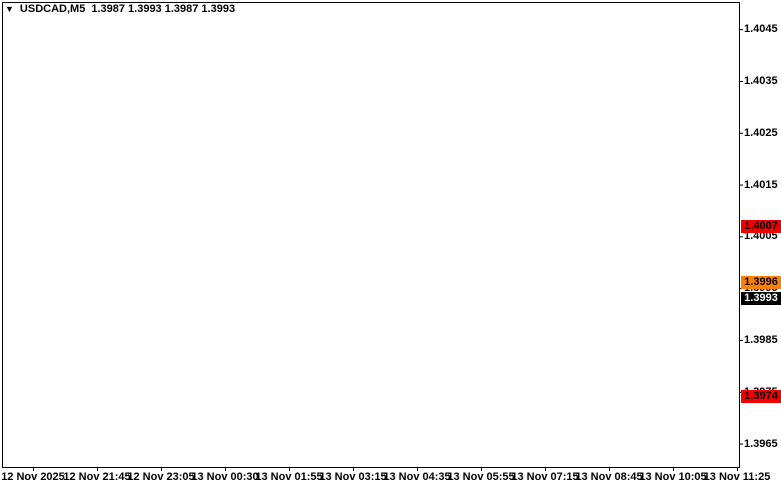  Describe the element at coordinates (225, 477) in the screenshot. I see `time-tick-label: 13 Nov 00:30` at that location.